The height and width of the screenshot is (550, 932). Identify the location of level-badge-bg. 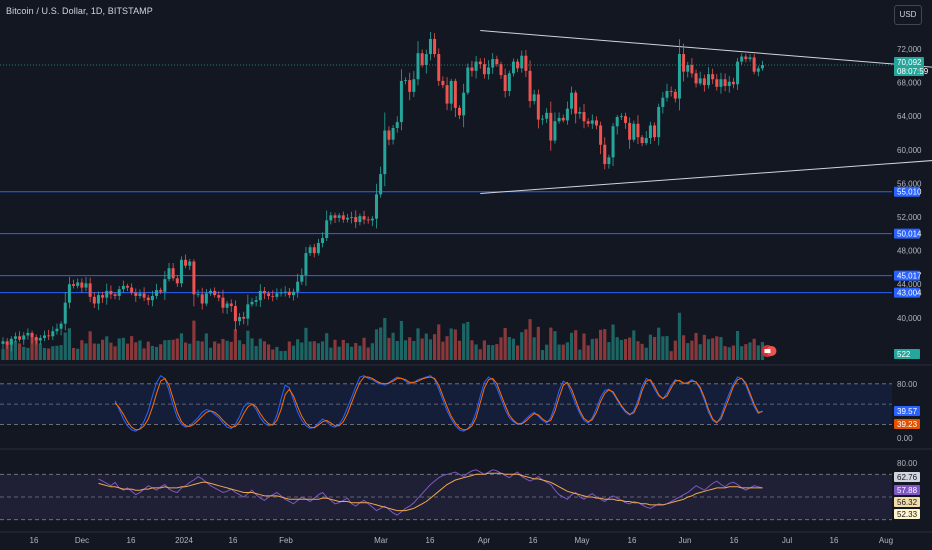
(907, 191).